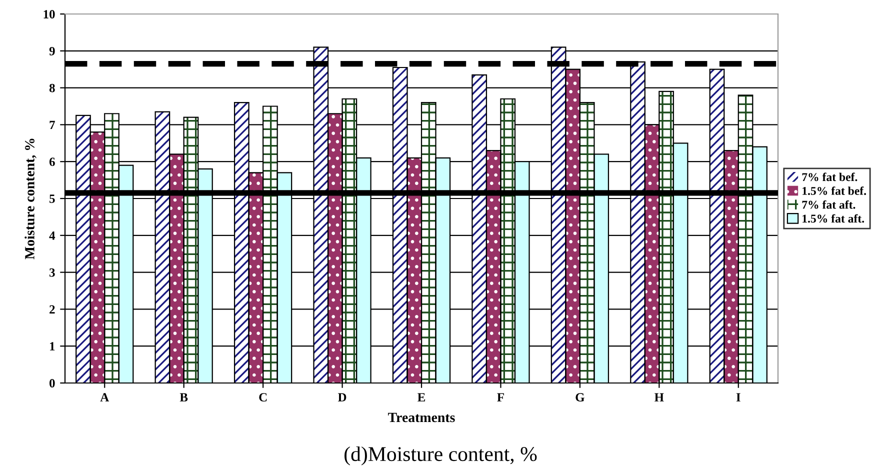 The width and height of the screenshot is (881, 470). I want to click on legend-label: 7% fat aft., so click(829, 204).